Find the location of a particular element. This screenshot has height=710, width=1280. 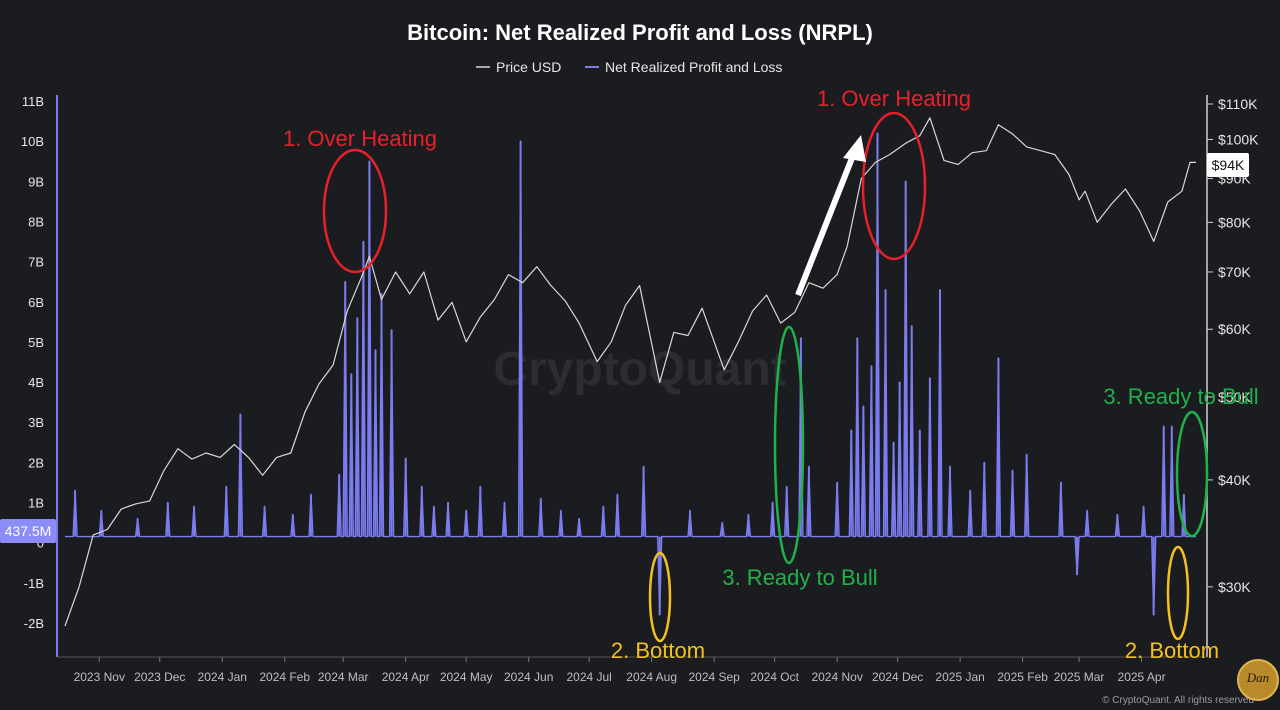

right-badge-bg is located at coordinates (1228, 165).